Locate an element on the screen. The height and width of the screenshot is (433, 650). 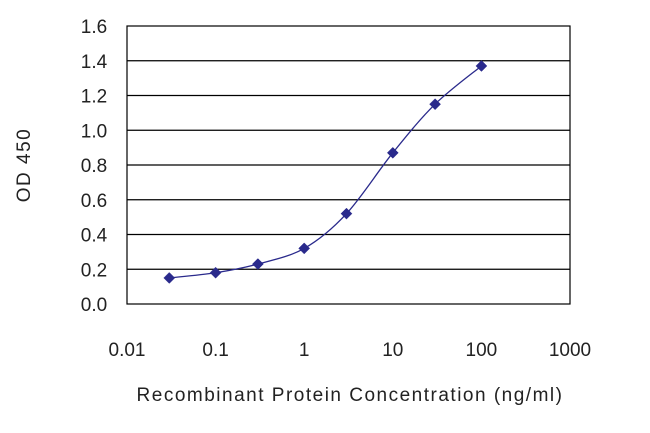
y-axis-title: OD 450 is located at coordinates (24, 165).